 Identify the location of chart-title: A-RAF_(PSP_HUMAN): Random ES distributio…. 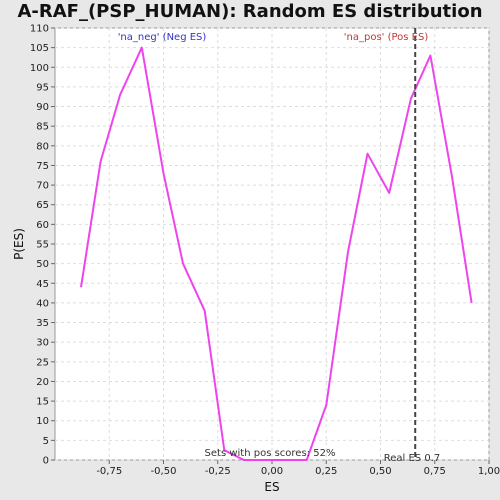
(250, 11).